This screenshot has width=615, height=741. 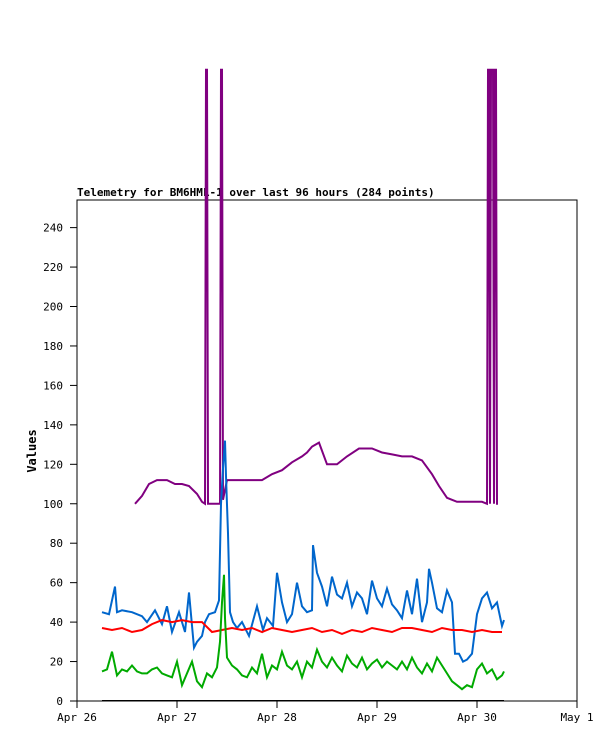 I want to click on x-tick-label: May 1, so click(x=576, y=717).